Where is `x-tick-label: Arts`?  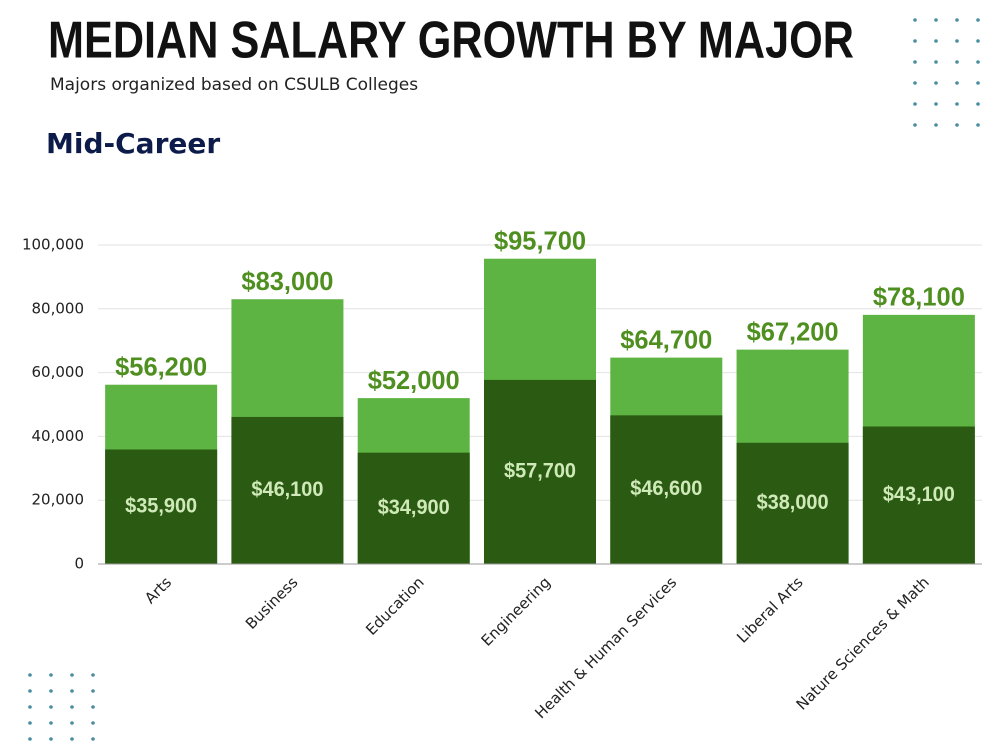 x-tick-label: Arts is located at coordinates (158, 590).